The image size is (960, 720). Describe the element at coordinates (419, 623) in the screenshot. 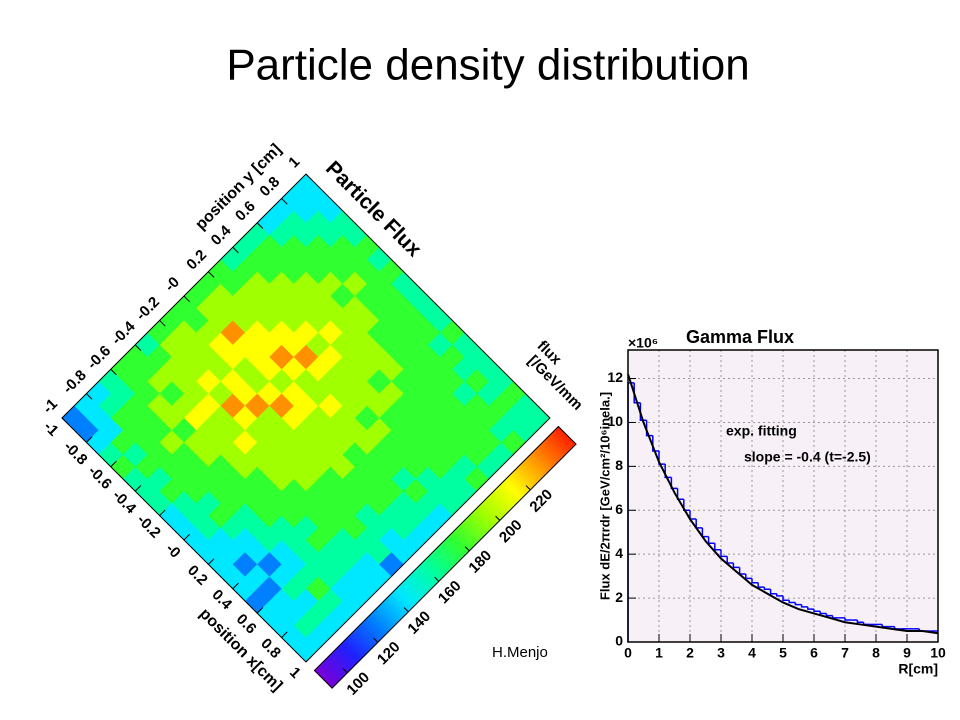

I see `colorbar-tick-label: 140` at that location.